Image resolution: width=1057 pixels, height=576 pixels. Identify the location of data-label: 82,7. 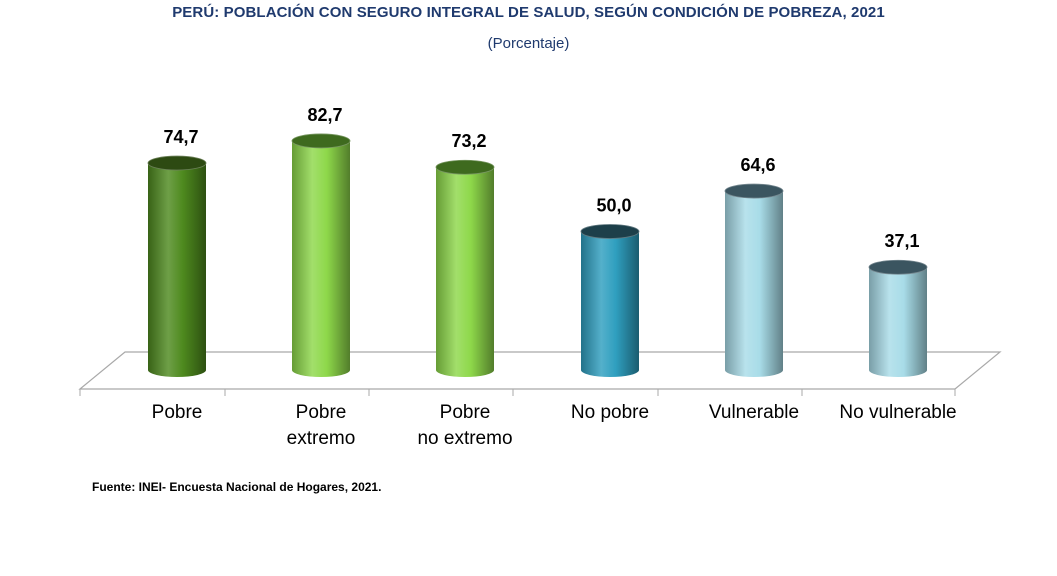
(324, 115).